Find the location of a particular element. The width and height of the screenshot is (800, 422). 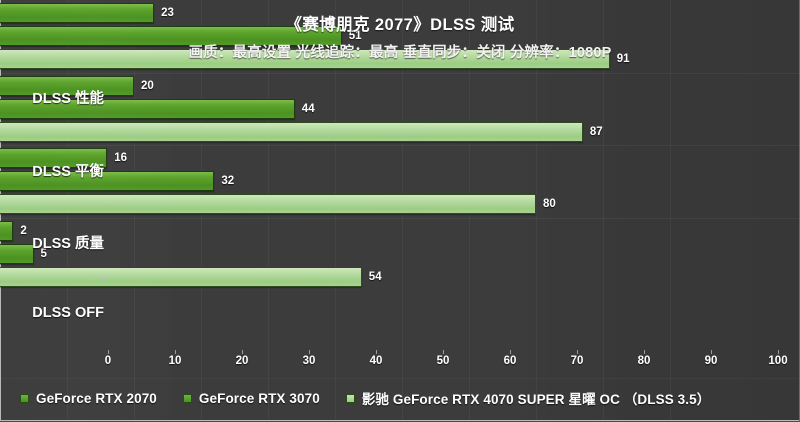

legend-divider is located at coordinates (399, 378).